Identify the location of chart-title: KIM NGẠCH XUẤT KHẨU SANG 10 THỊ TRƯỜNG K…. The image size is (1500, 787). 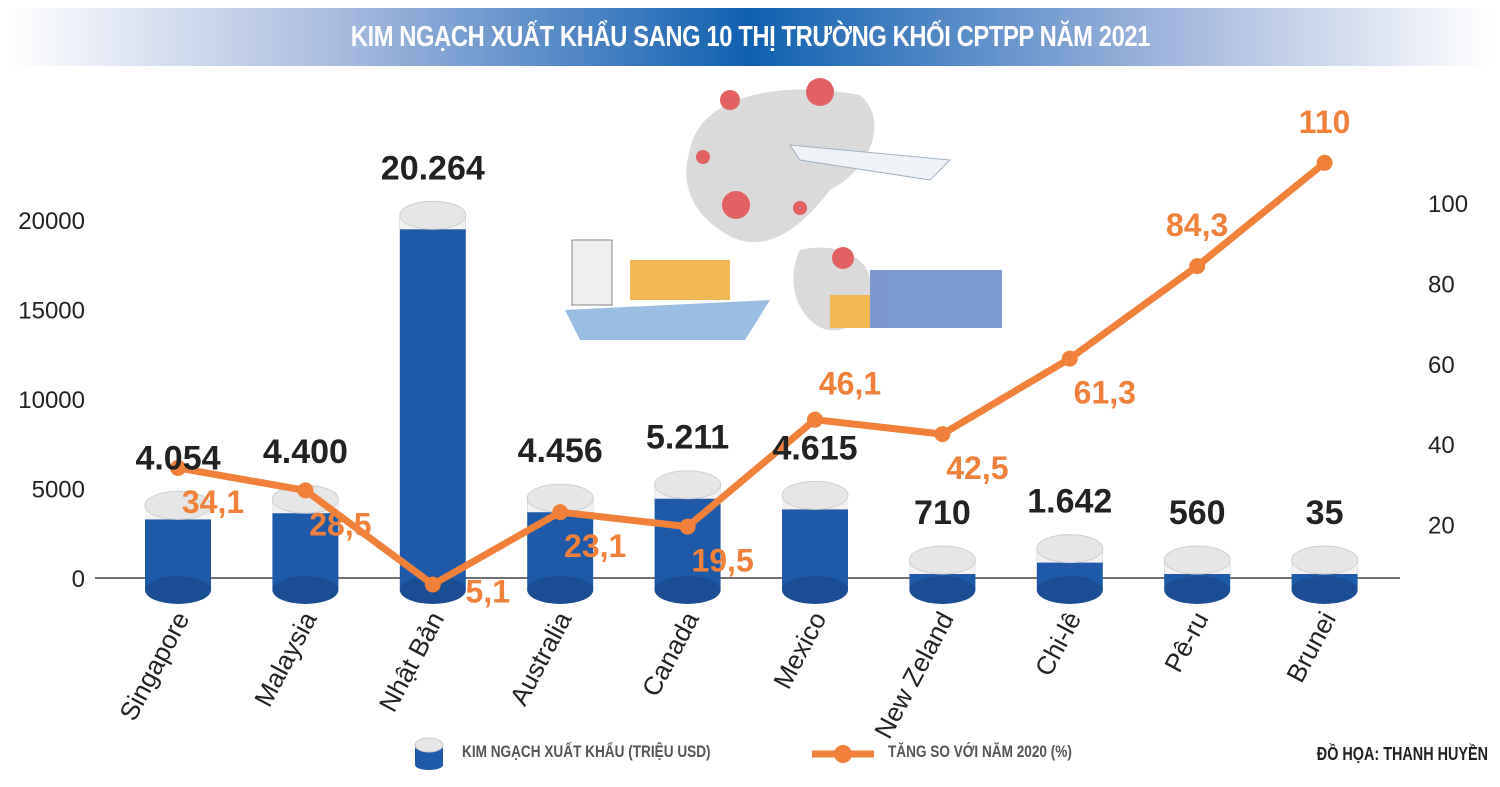
(750, 36).